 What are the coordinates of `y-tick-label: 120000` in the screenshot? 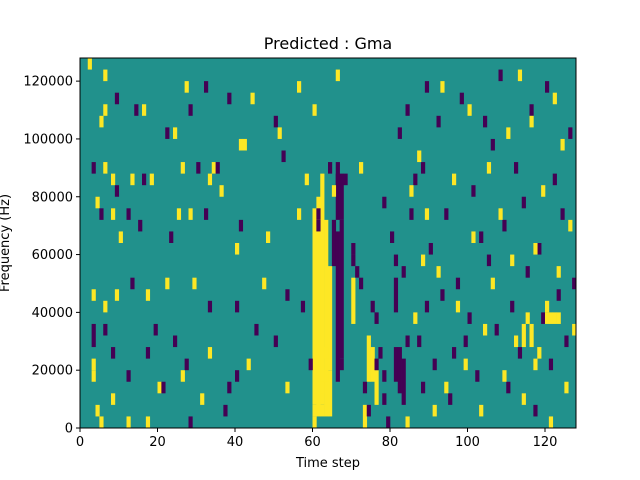 It's located at (48, 82).